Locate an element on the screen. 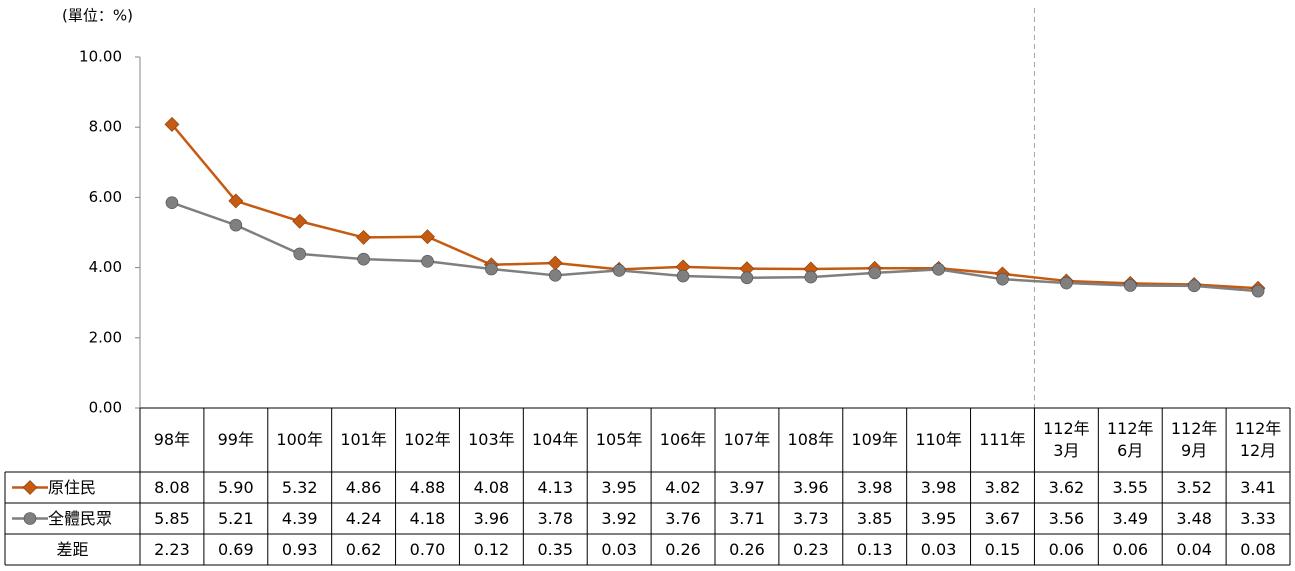 This screenshot has width=1295, height=571. table-value: 0.93 is located at coordinates (299, 549).